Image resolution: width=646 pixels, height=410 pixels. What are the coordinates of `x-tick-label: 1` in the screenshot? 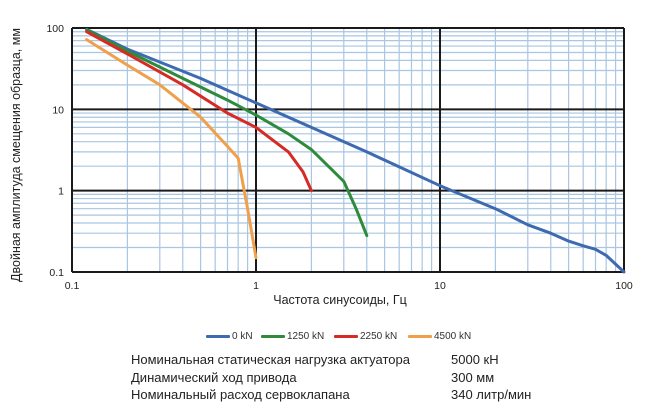 It's located at (256, 286).